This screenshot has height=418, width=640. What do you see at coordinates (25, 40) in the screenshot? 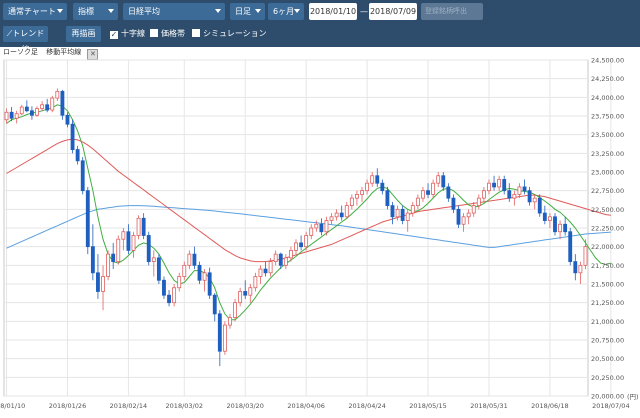
I see `trend-line-button: ⟋トレンド線` at bounding box center [25, 40].